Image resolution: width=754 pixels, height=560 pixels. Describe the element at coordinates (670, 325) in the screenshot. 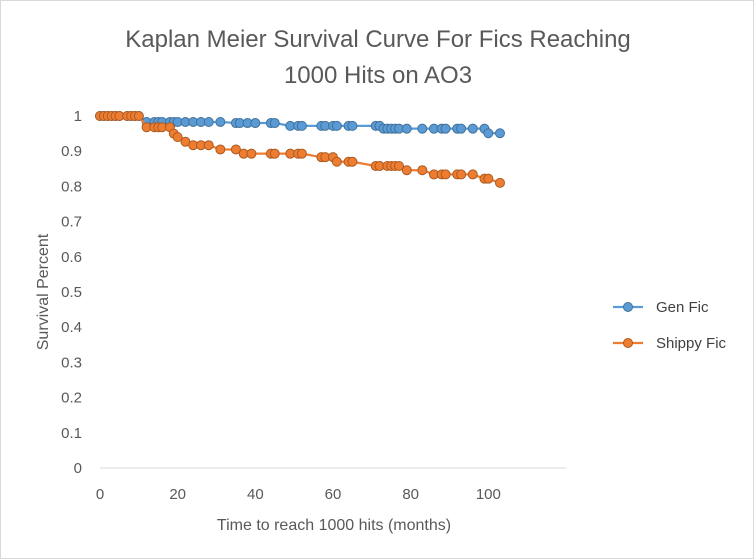

I see `legend: Gen Fic Shippy Fic` at that location.